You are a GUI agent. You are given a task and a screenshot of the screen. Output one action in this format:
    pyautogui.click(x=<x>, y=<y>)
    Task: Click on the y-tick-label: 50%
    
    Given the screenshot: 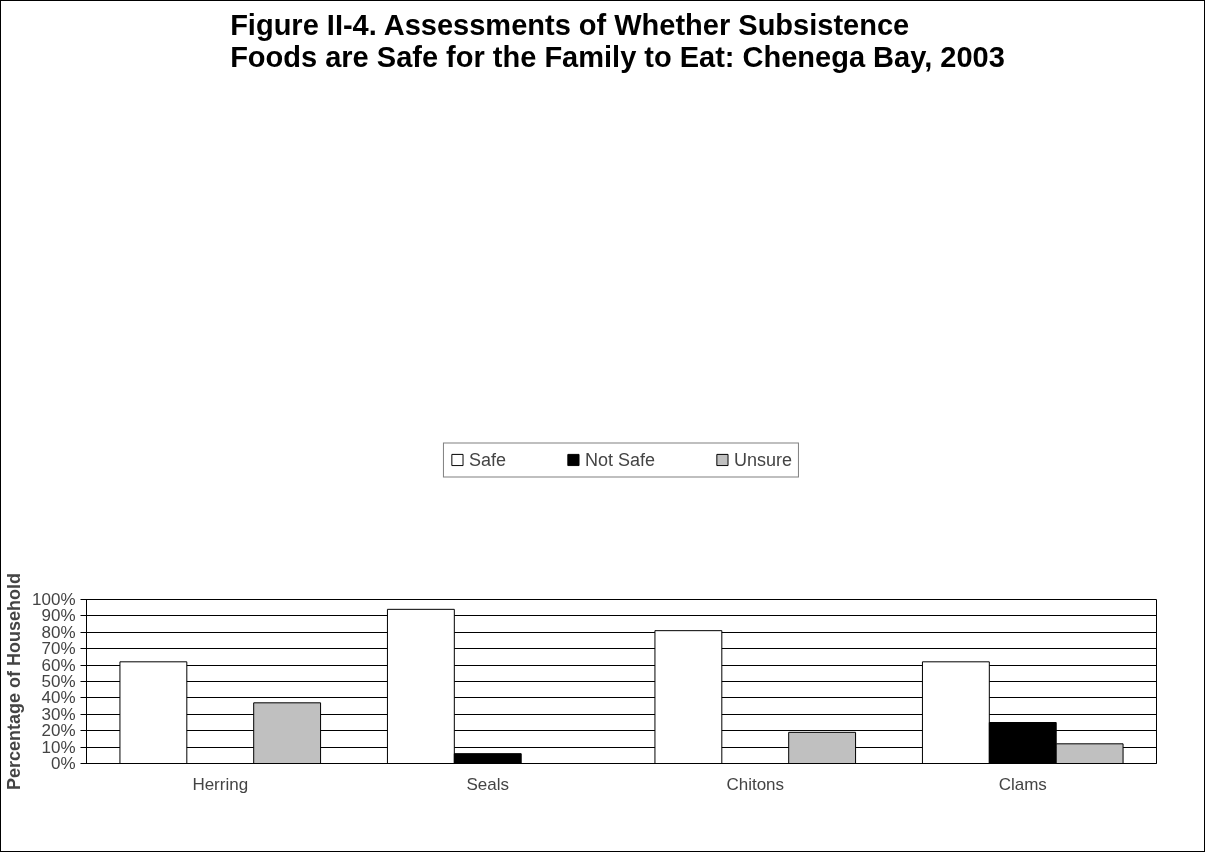 What is the action you would take?
    pyautogui.click(x=58, y=681)
    